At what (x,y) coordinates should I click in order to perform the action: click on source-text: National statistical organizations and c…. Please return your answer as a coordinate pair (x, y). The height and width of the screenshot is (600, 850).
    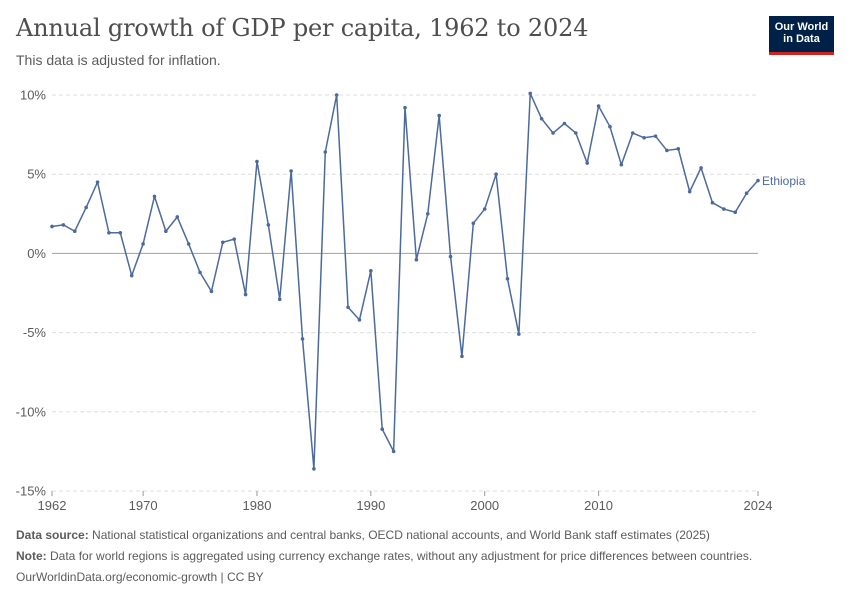
    Looking at the image, I should click on (399, 535).